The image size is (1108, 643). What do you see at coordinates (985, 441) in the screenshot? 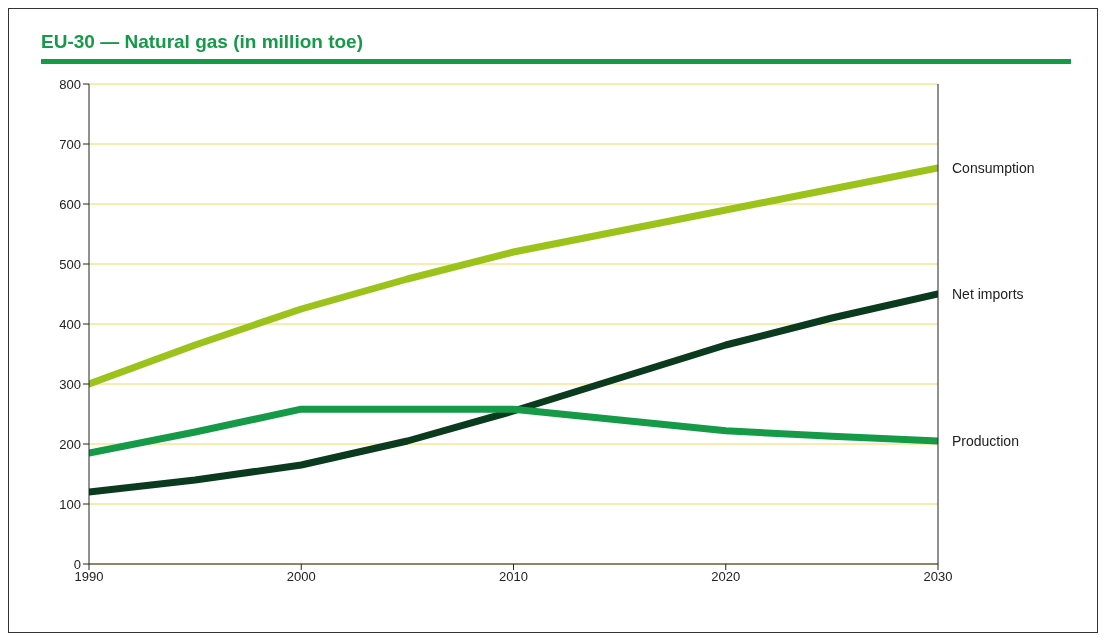
I see `series-label: Production` at bounding box center [985, 441].